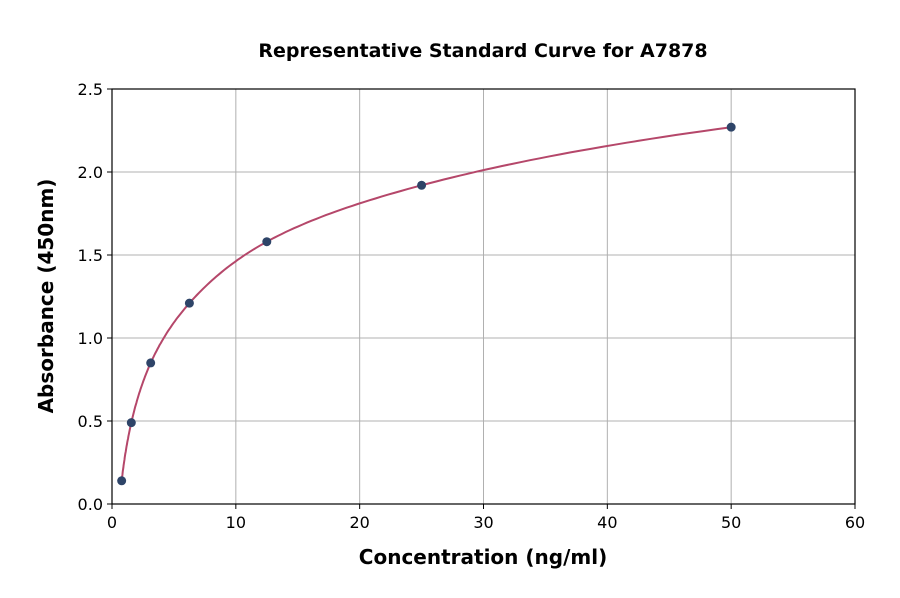  I want to click on y-axis-label: Absorbance (450nm), so click(46, 296).